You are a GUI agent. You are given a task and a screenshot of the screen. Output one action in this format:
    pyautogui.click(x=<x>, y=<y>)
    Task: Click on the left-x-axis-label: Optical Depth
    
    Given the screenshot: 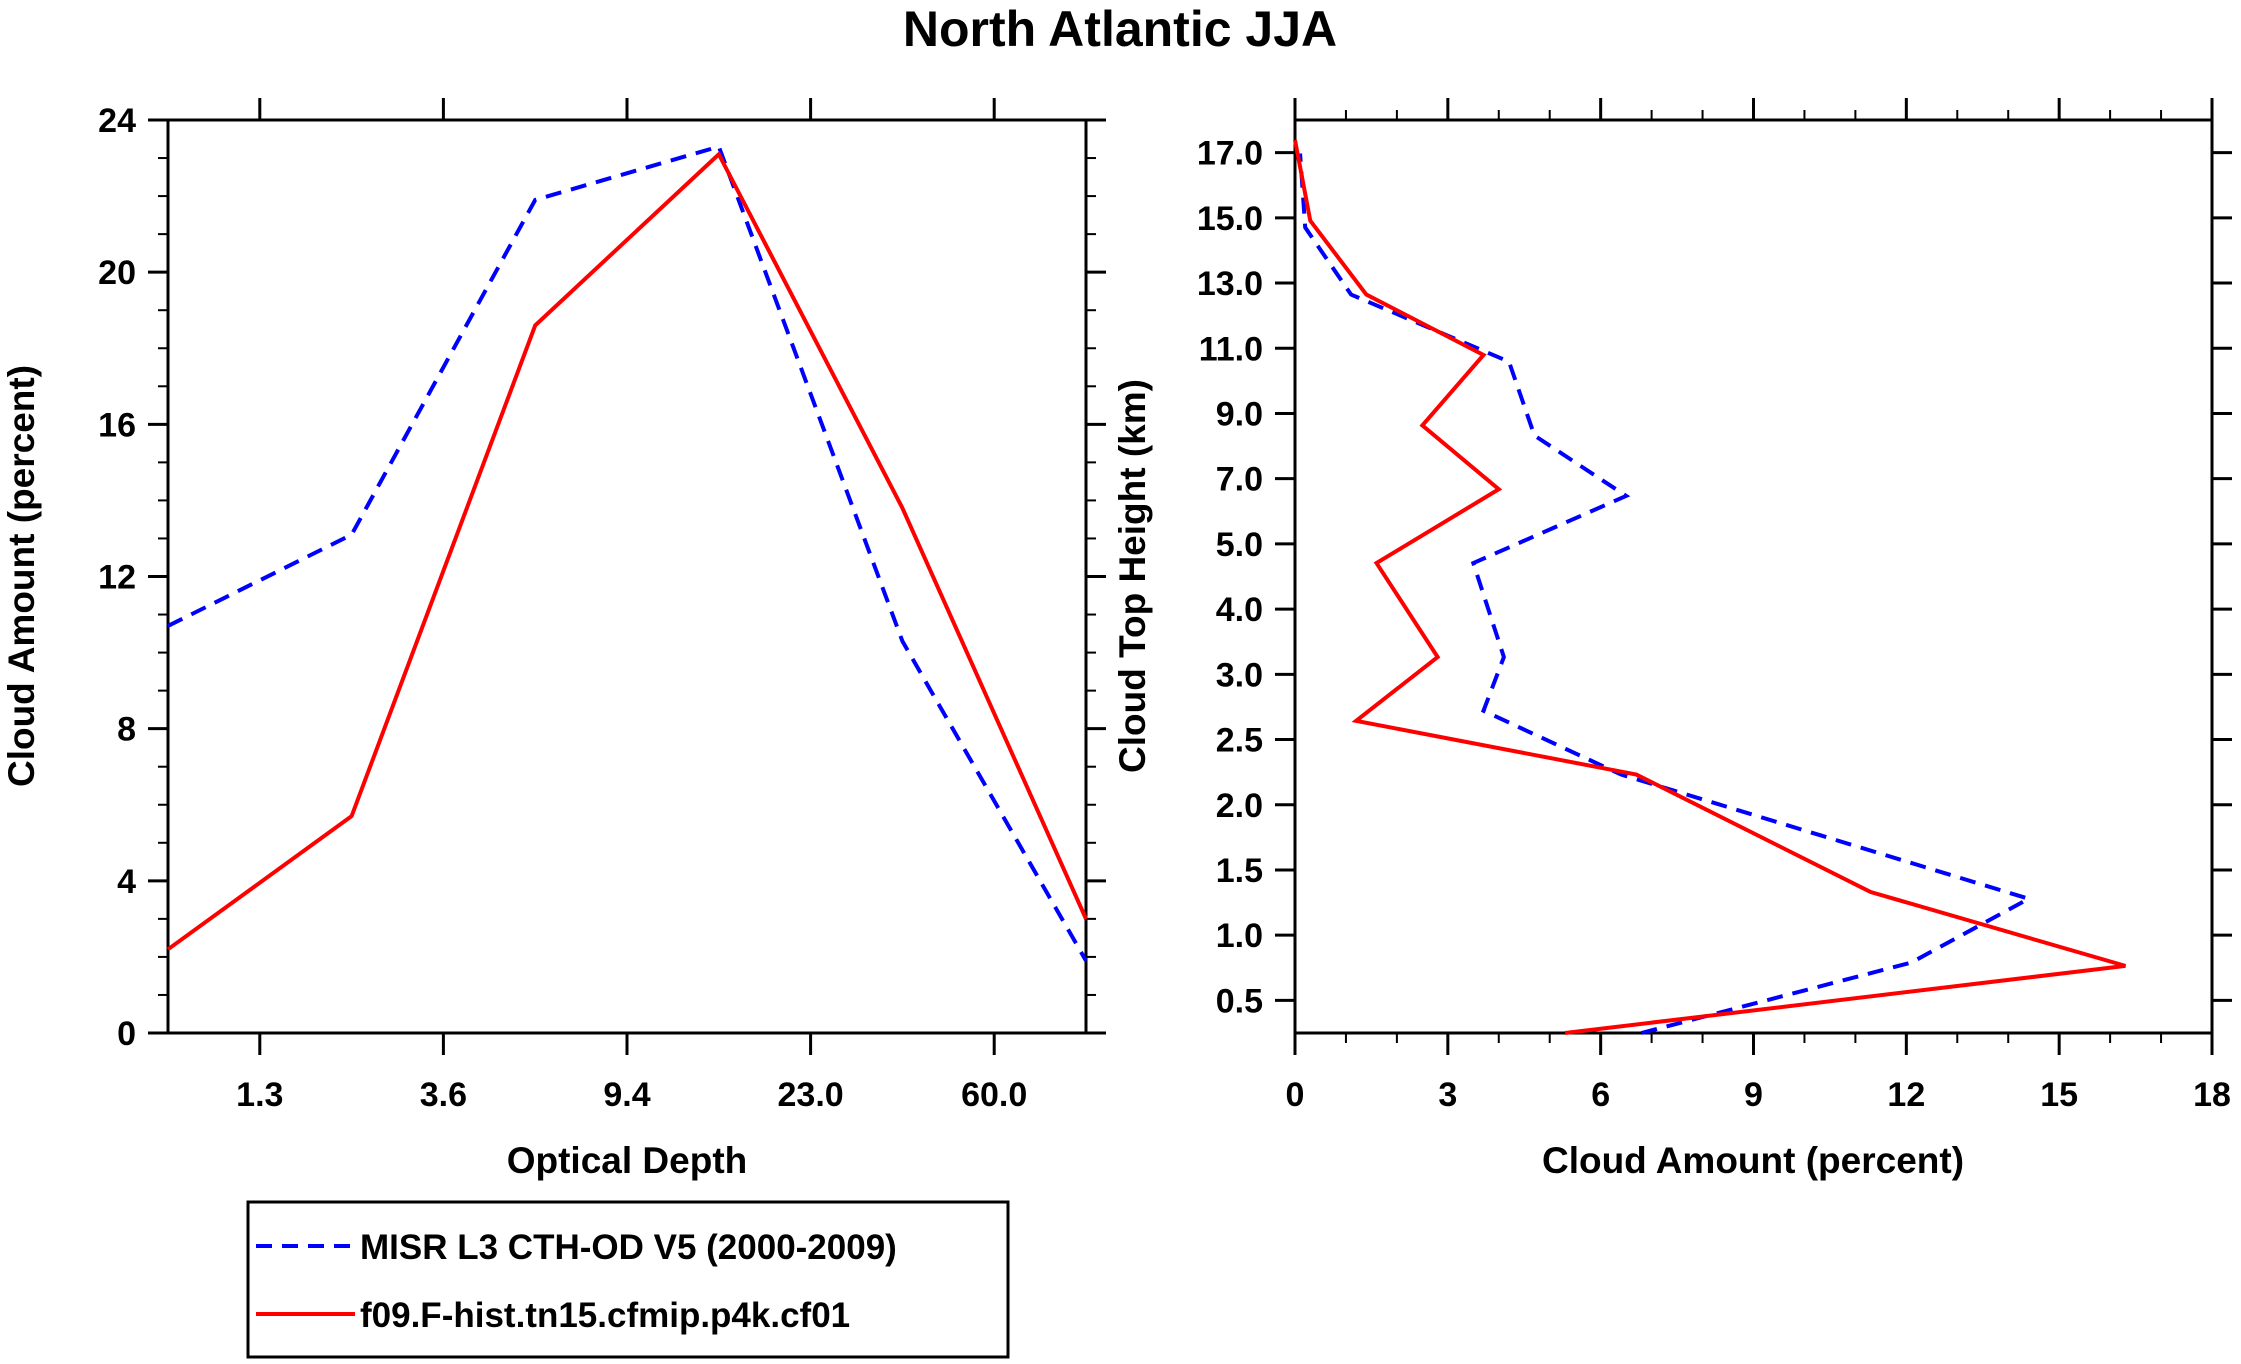 What is the action you would take?
    pyautogui.click(x=627, y=1160)
    